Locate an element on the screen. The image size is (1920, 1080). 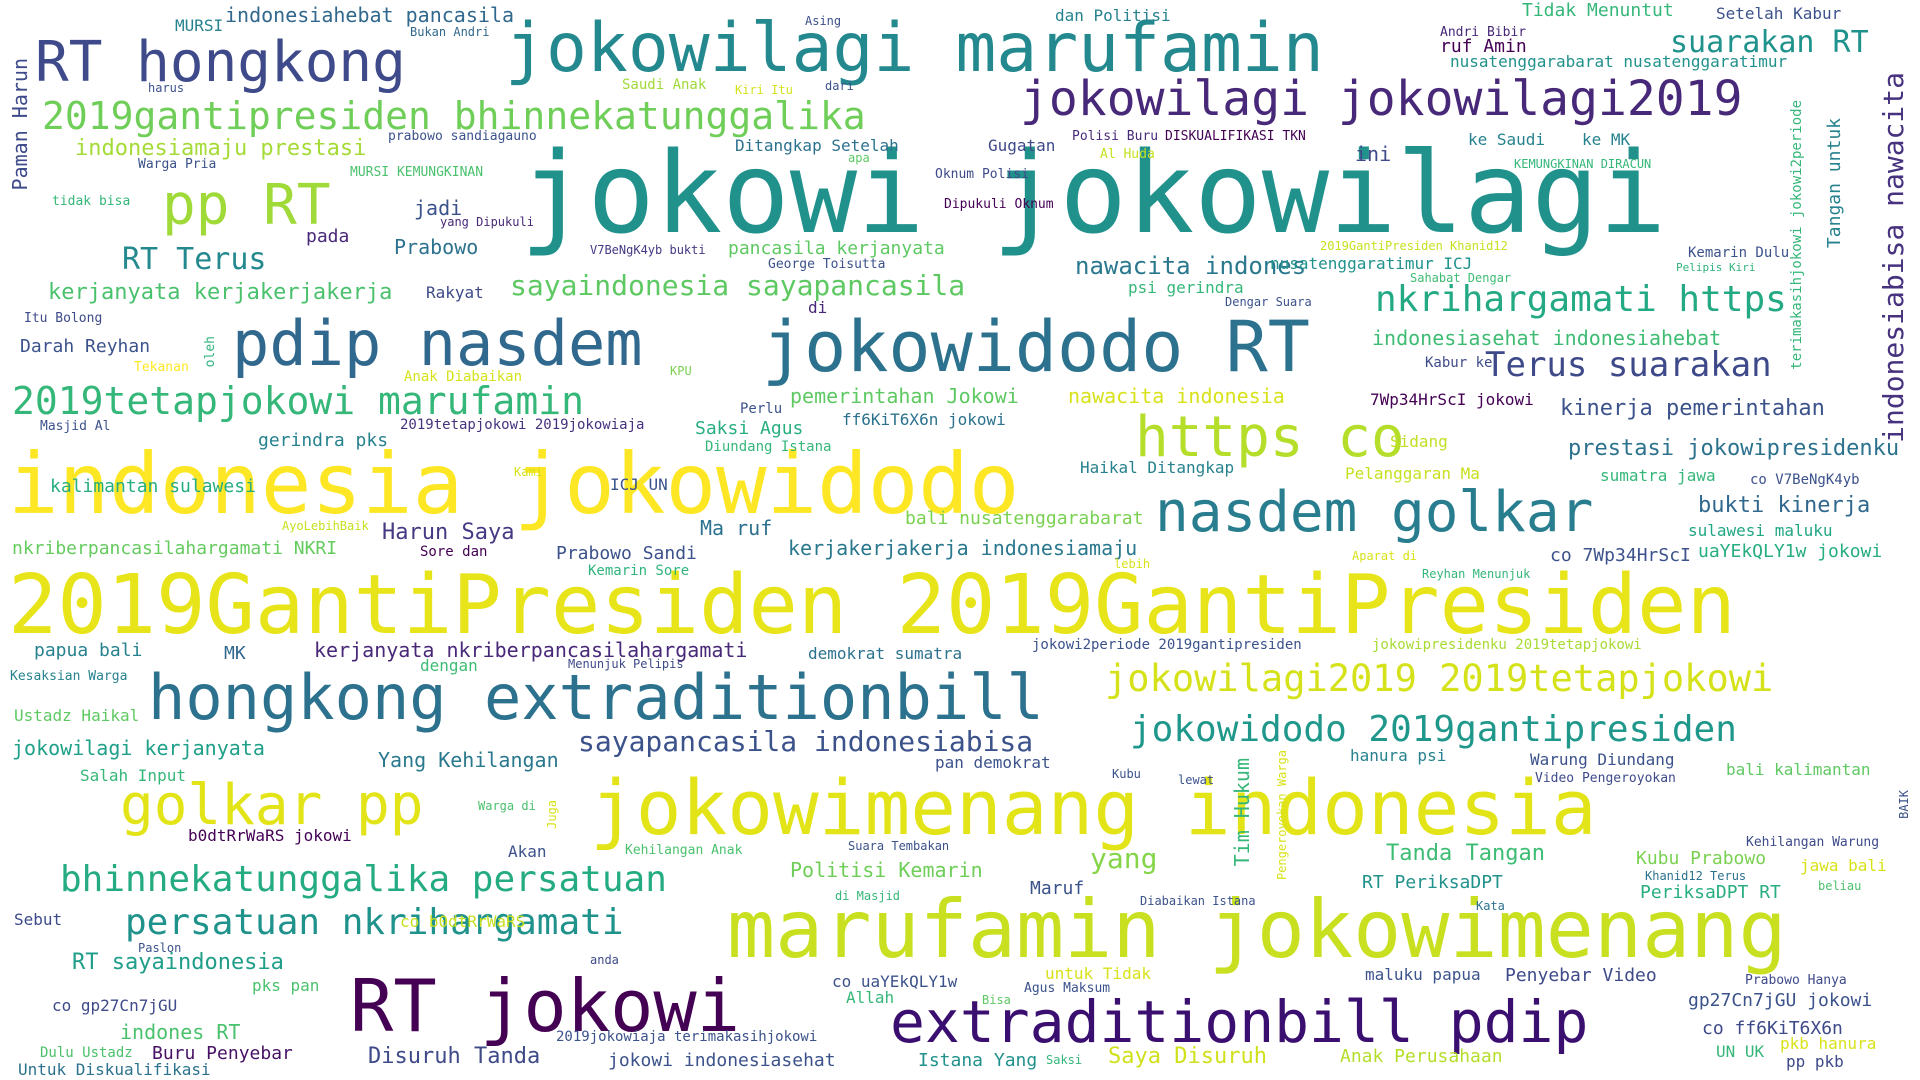
word-co-v7bengk4yb: co V7BeNgK4yb is located at coordinates (1805, 480).